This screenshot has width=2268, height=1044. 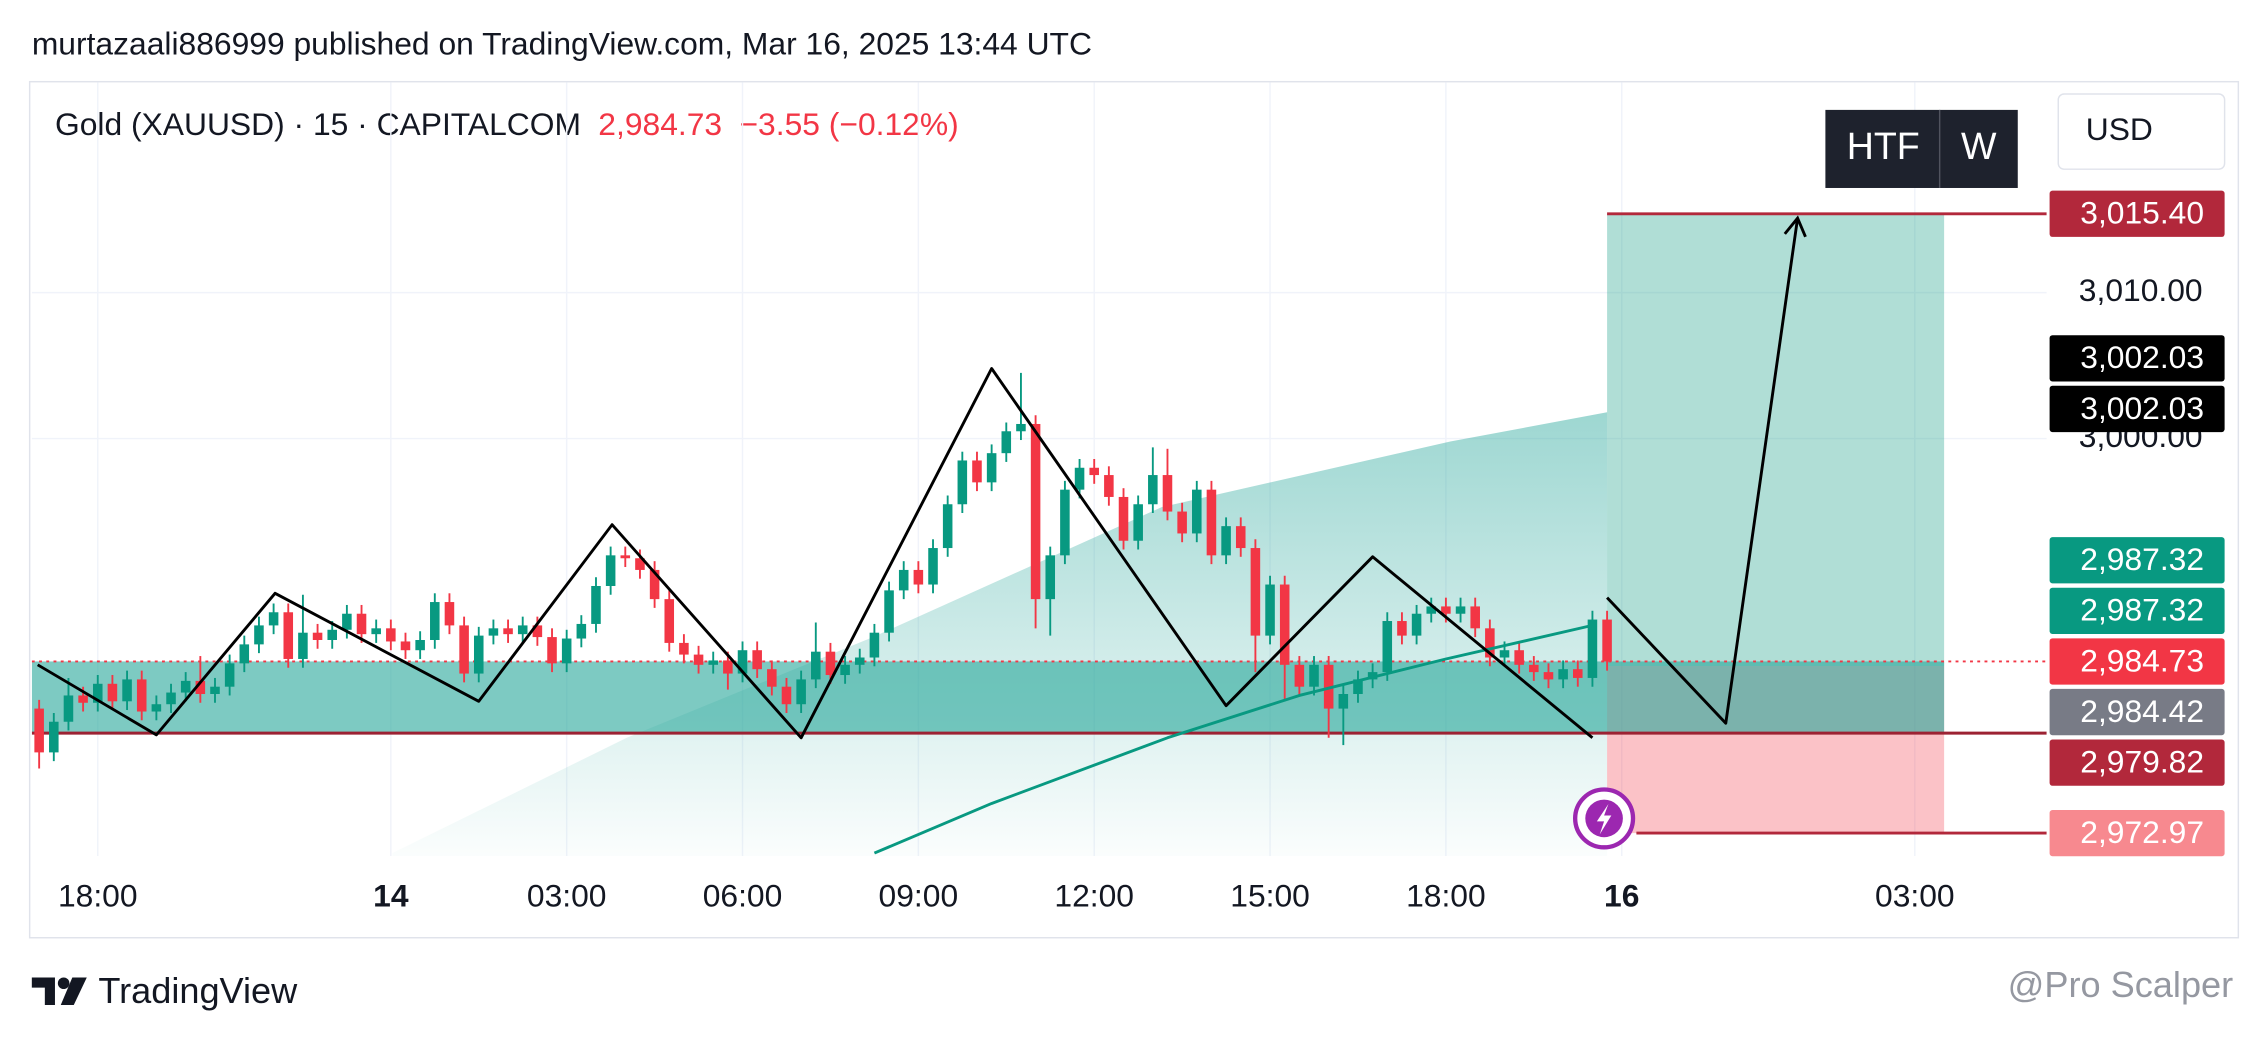 I want to click on currency-box, so click(x=2141, y=131).